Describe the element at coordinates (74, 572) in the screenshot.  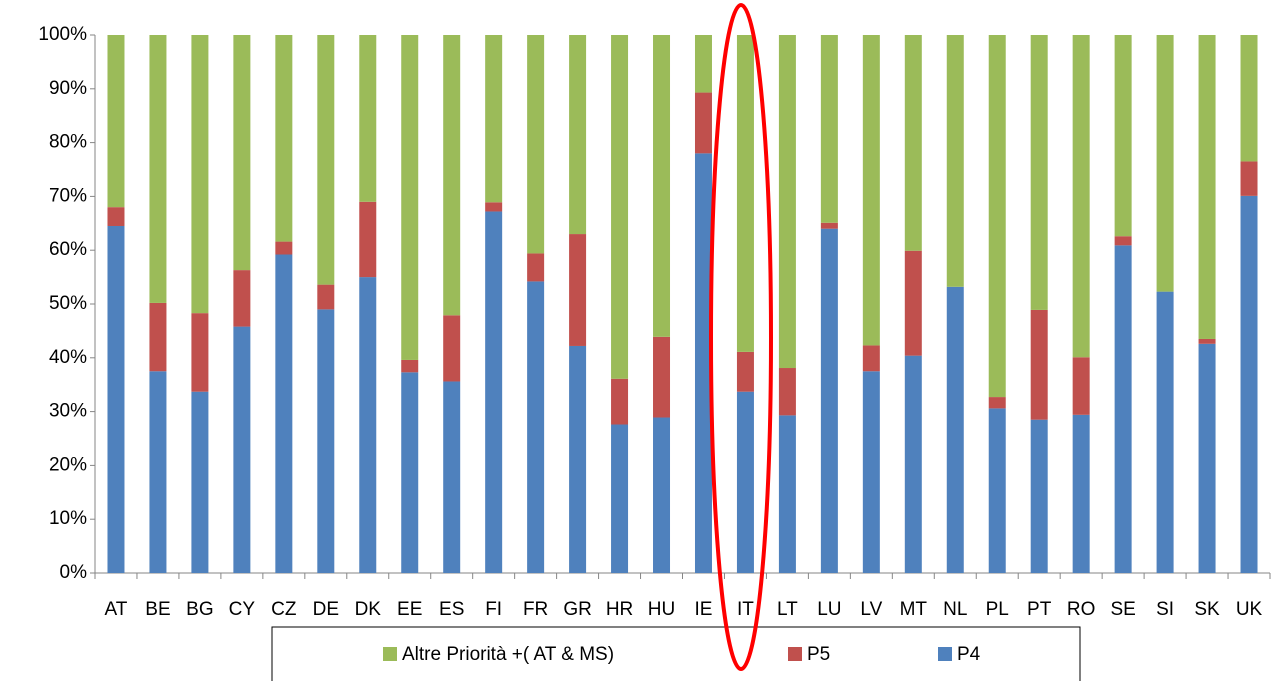
I see `y-tick-label: 0%` at that location.